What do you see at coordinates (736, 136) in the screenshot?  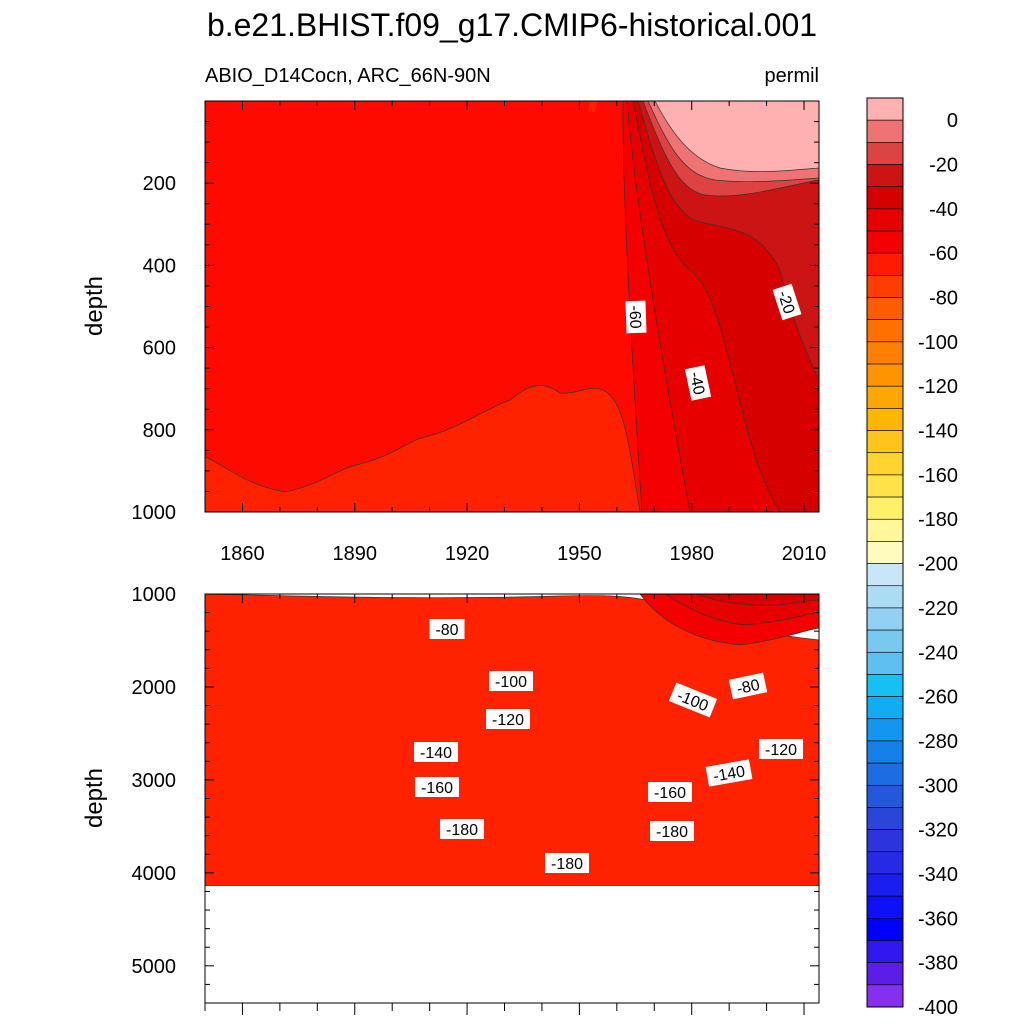 I see `upper-region-zero` at bounding box center [736, 136].